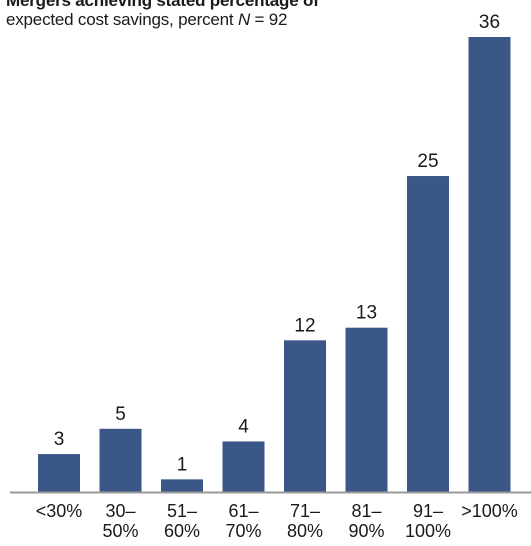 The height and width of the screenshot is (546, 531). I want to click on x-tick-label: 91– 100%, so click(428, 521).